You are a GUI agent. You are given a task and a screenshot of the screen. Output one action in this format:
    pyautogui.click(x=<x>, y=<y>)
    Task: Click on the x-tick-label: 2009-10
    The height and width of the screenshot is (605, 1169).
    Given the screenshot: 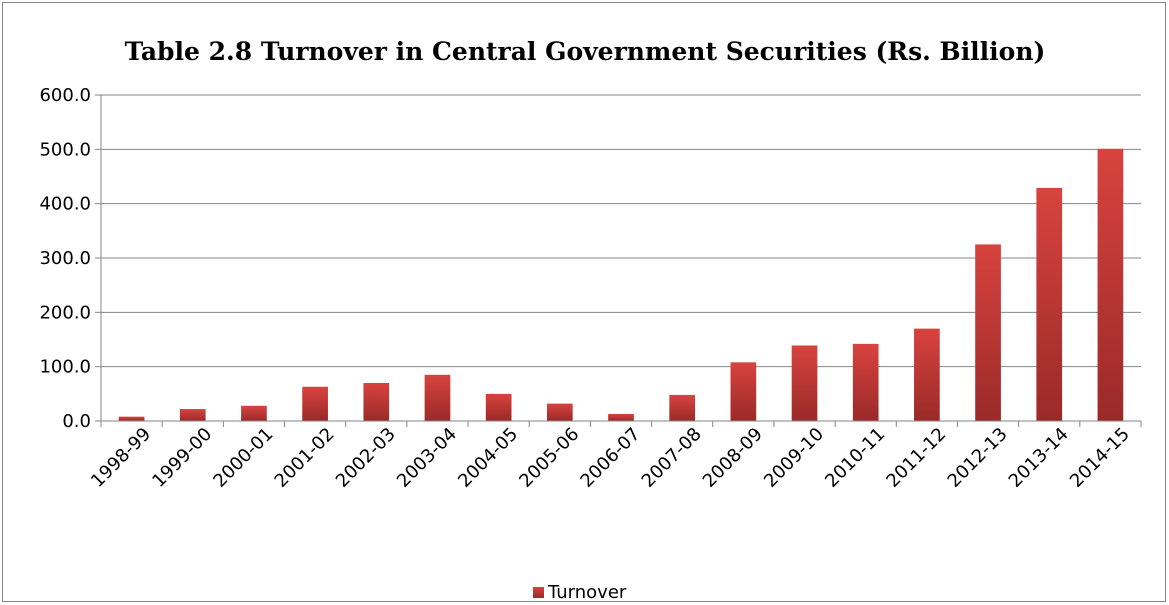 What is the action you would take?
    pyautogui.click(x=794, y=458)
    